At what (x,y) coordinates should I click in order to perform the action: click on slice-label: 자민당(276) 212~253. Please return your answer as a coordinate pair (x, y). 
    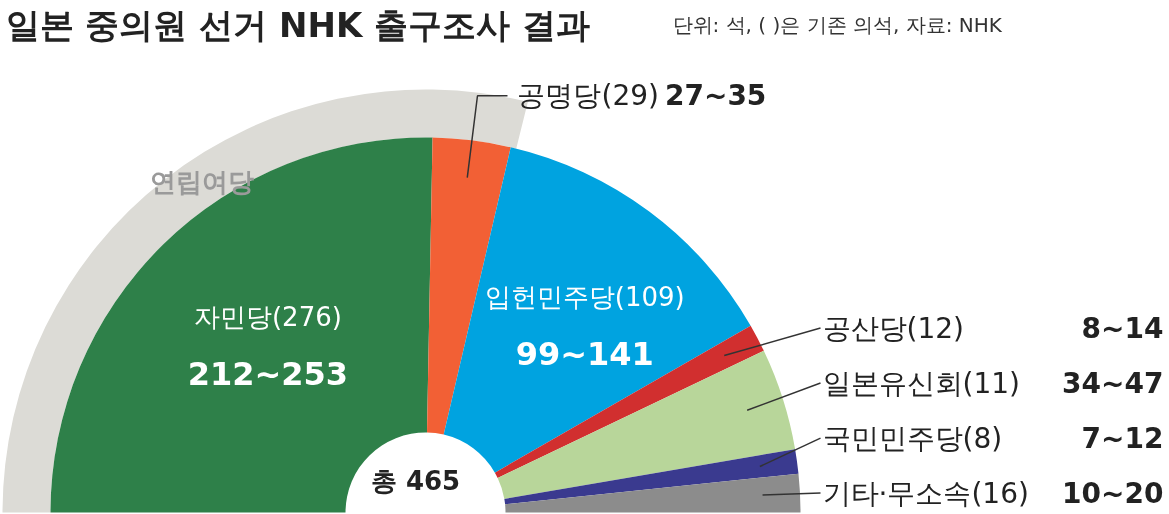
    Looking at the image, I should click on (268, 347).